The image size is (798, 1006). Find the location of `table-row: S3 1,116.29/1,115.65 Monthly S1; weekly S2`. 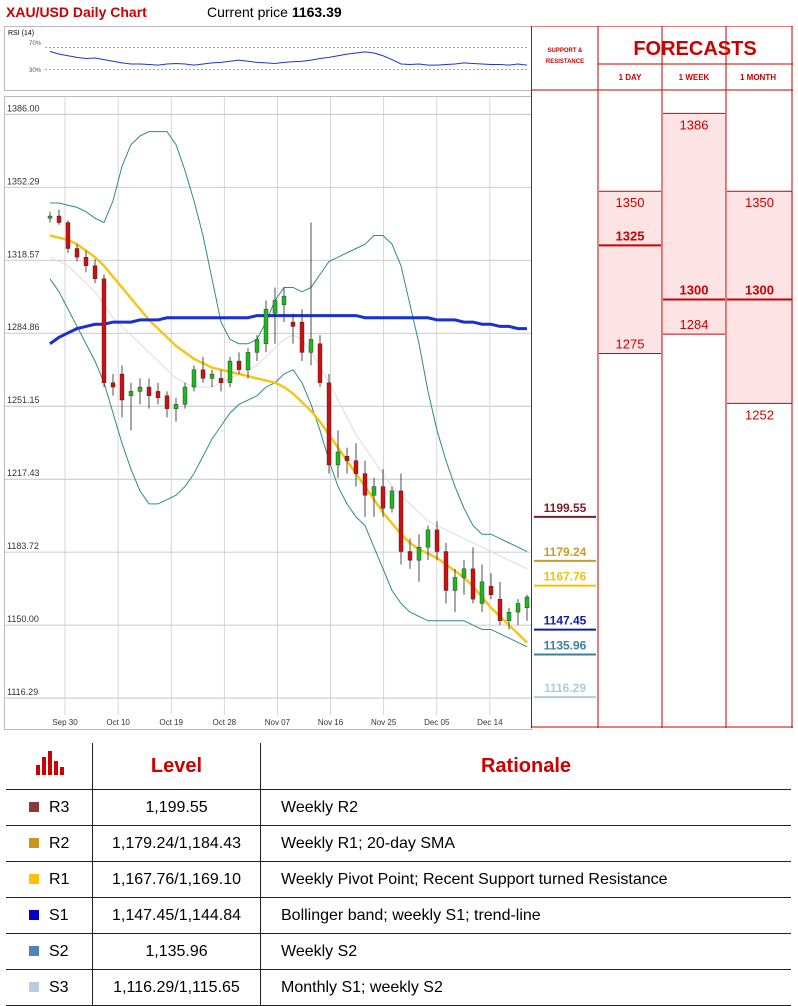

table-row: S3 1,116.29/1,115.65 Monthly S1; weekly S2 is located at coordinates (398, 987).